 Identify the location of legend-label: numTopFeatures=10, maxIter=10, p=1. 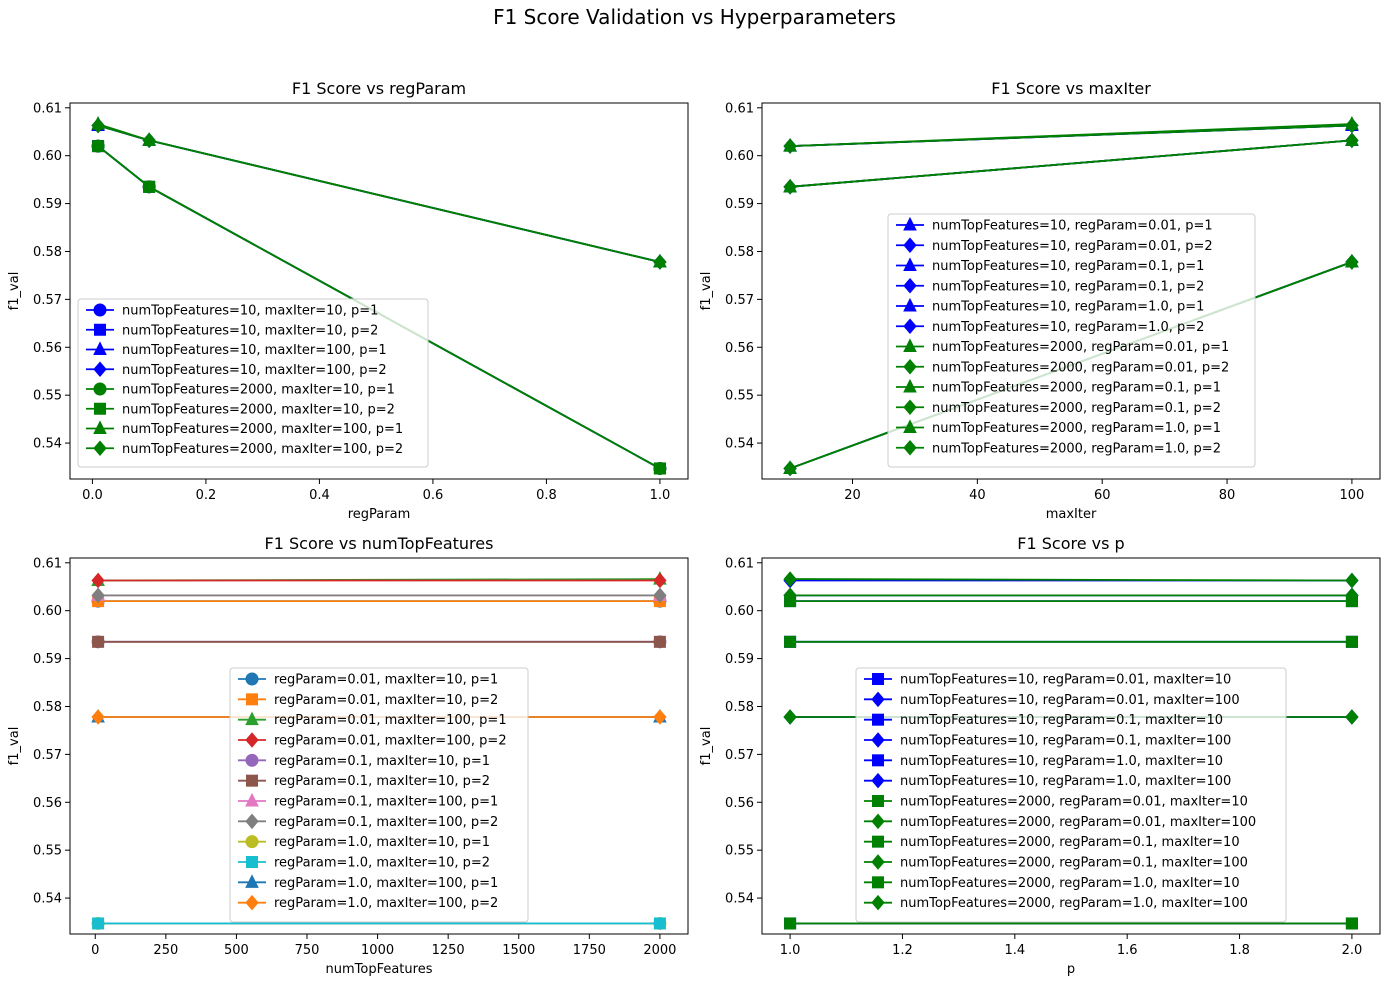
(250, 311).